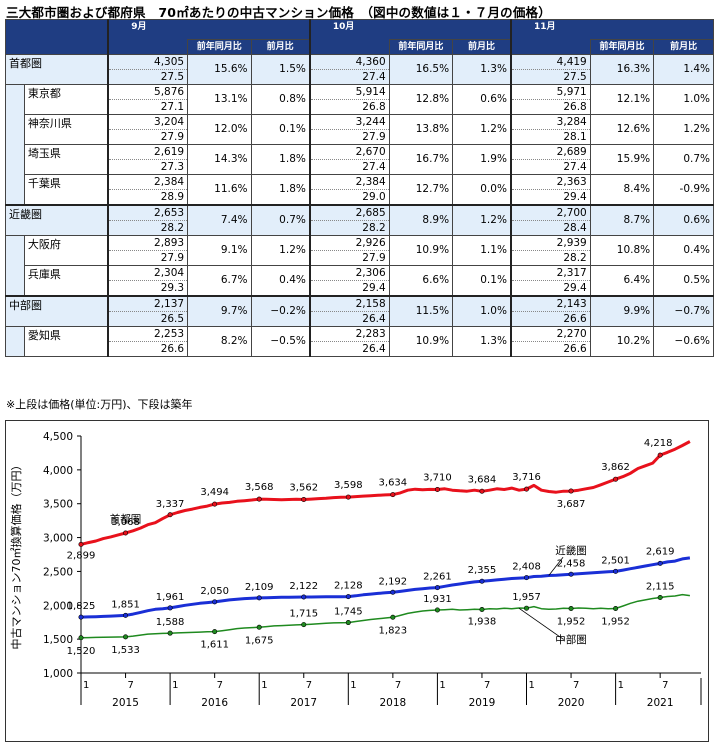 The image size is (714, 747). I want to click on yoy-cell: 6.7%, so click(219, 281).